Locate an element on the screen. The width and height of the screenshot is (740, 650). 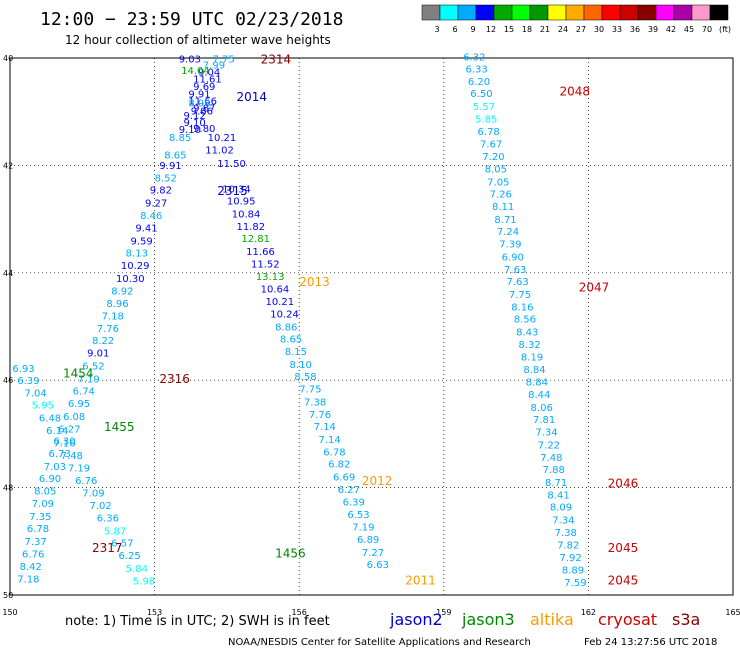
footer-timestamp: Feb 24 13:27:56 UTC 2018 is located at coordinates (650, 642).